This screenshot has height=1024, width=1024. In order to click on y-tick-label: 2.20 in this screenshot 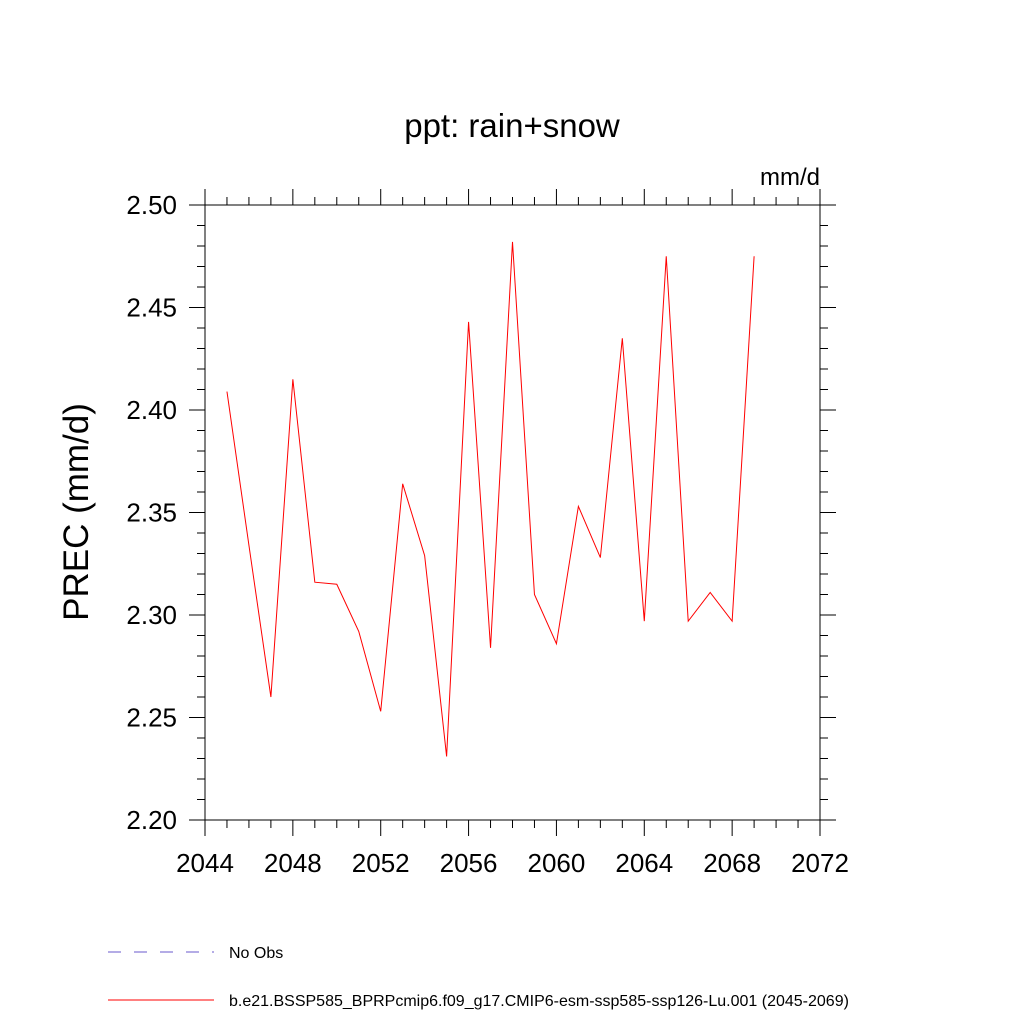, I will do `click(151, 820)`.